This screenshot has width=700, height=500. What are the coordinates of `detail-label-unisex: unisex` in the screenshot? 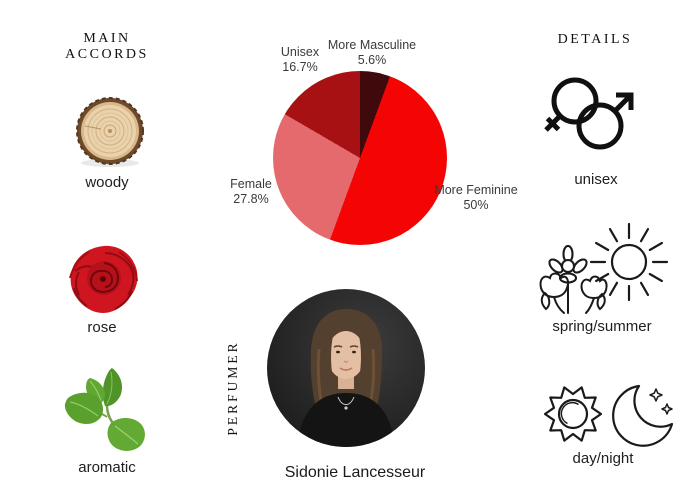 It's located at (596, 179).